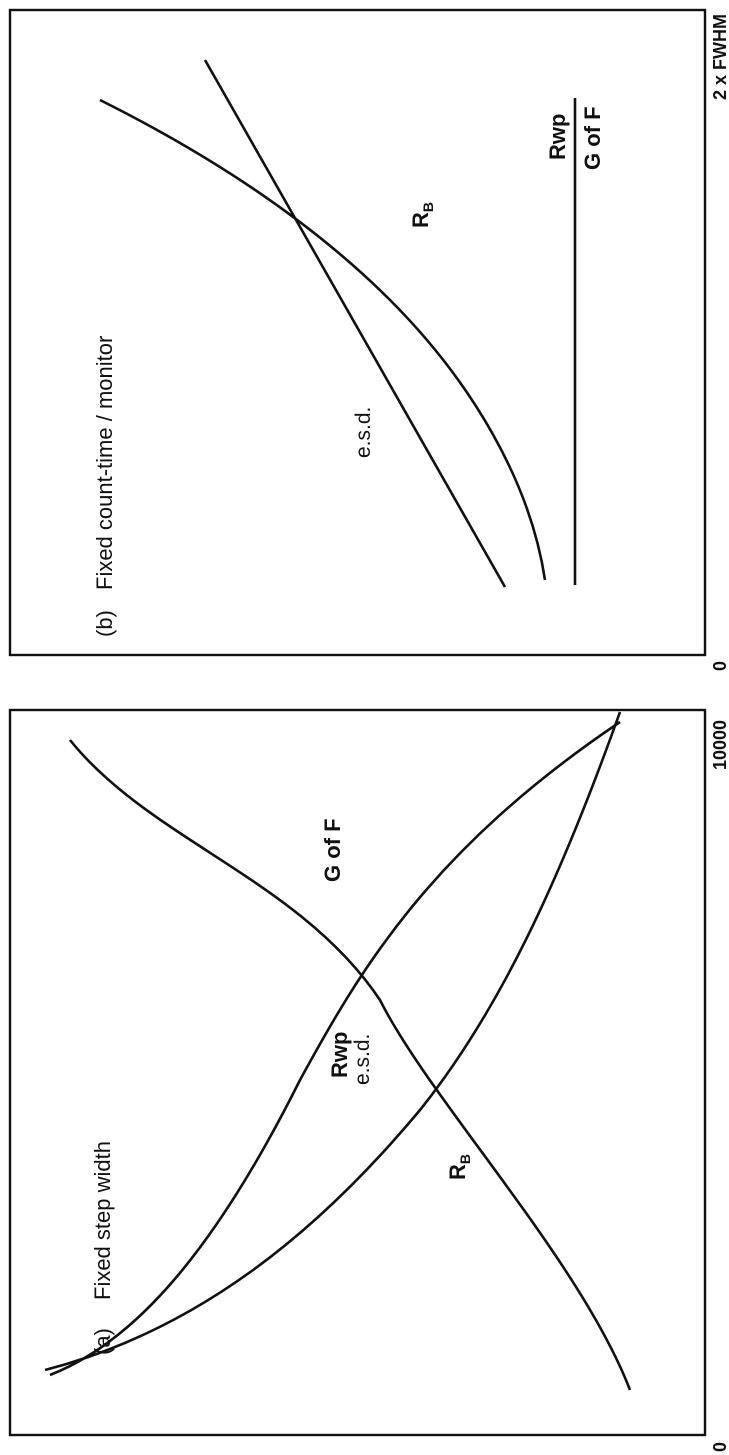 This screenshot has height=1455, width=729. I want to click on panel-a-rb-label: RB, so click(459, 1167).